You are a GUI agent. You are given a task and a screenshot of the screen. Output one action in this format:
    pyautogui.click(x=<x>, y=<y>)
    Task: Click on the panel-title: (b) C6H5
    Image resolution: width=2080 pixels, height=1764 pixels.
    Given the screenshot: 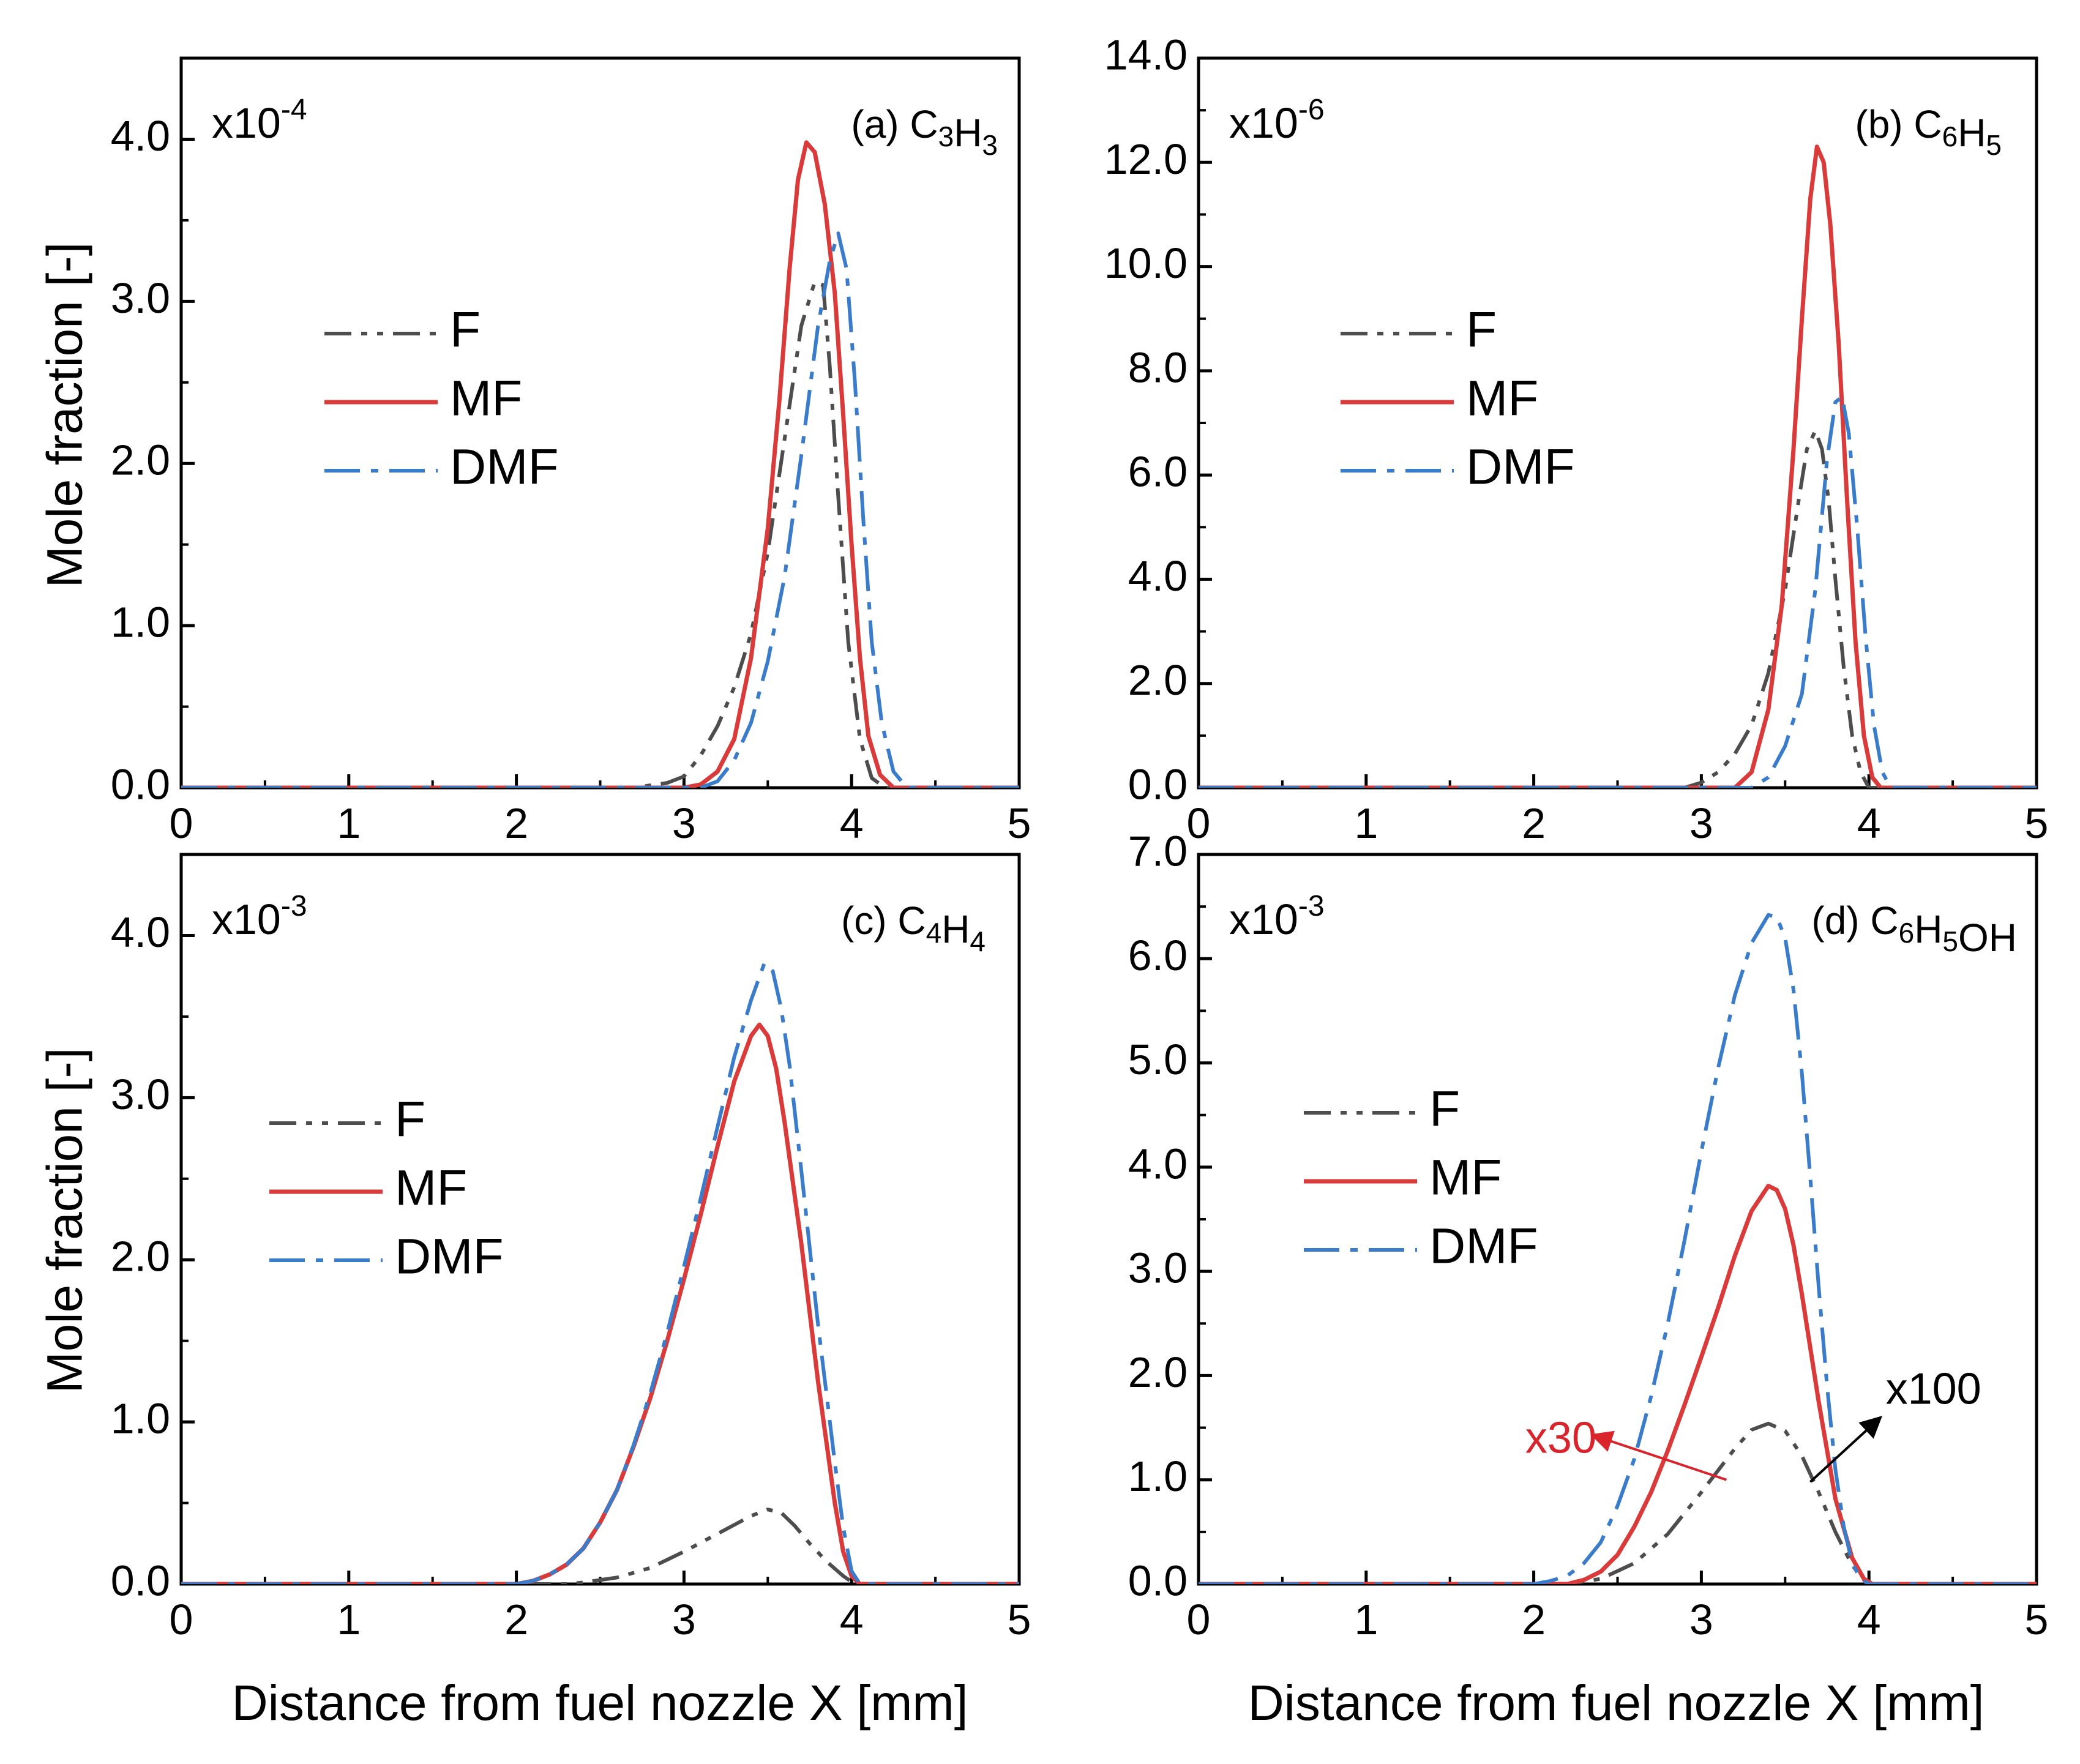 What is the action you would take?
    pyautogui.click(x=1928, y=131)
    